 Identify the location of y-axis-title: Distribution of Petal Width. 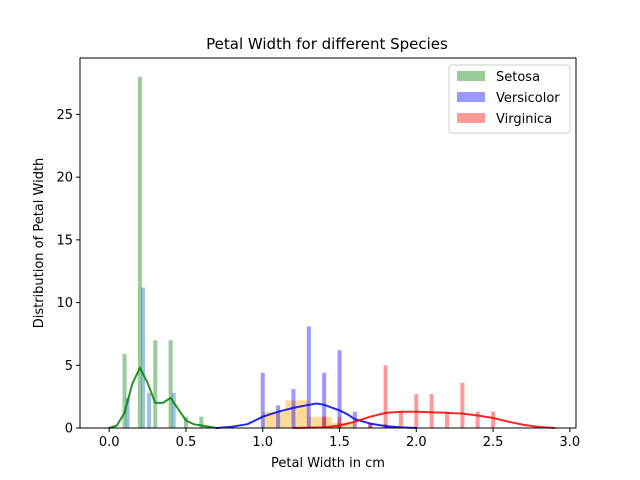
(39, 243).